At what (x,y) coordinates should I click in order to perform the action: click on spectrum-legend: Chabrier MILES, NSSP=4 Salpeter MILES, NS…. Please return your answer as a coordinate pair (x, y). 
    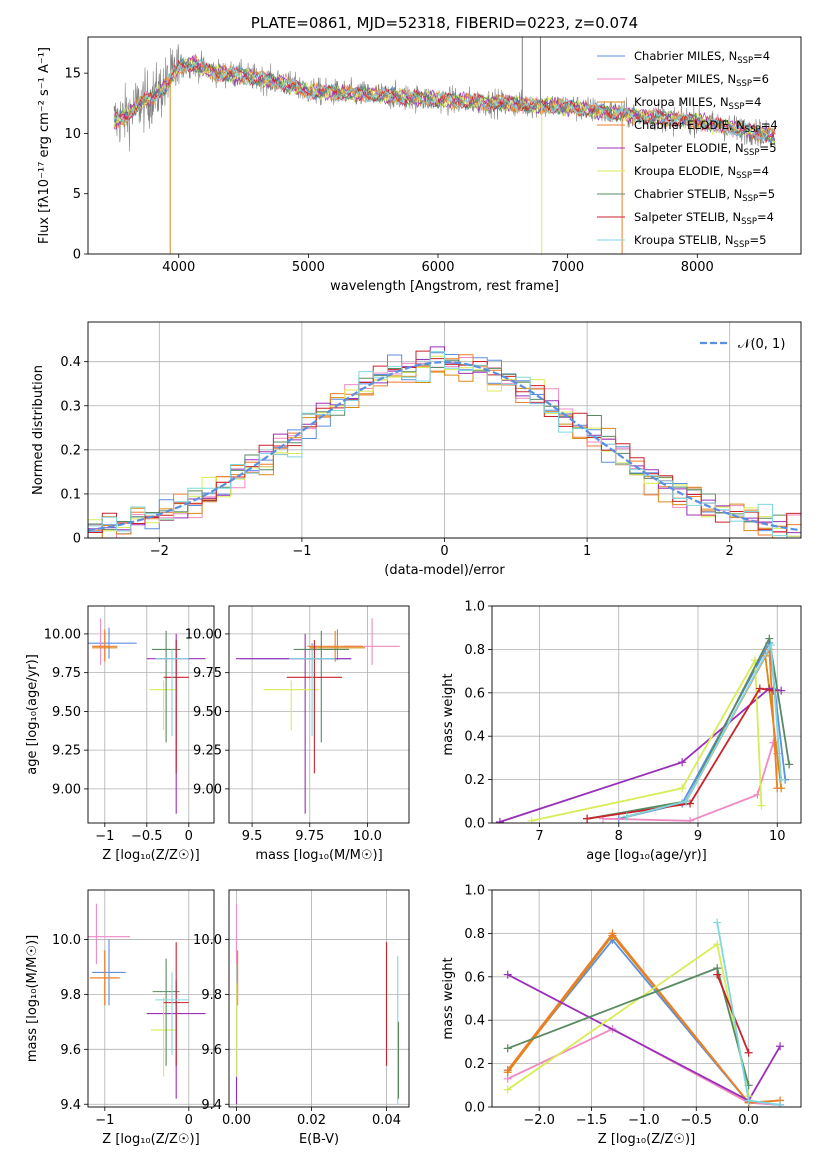
    Looking at the image, I should click on (687, 149).